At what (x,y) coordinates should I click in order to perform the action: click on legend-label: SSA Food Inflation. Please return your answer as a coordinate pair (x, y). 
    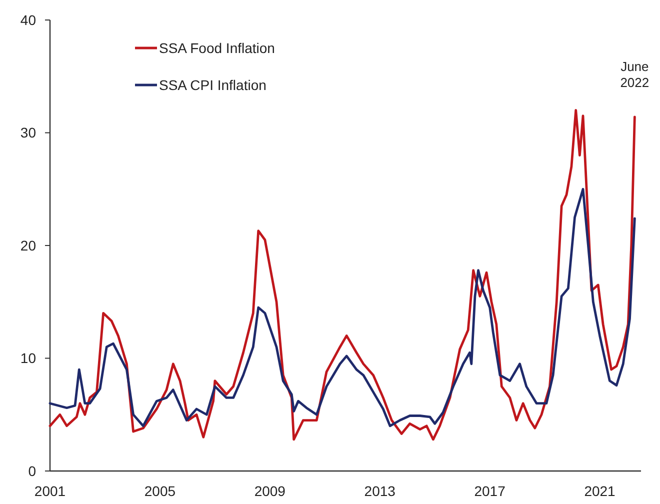
    Looking at the image, I should click on (217, 48).